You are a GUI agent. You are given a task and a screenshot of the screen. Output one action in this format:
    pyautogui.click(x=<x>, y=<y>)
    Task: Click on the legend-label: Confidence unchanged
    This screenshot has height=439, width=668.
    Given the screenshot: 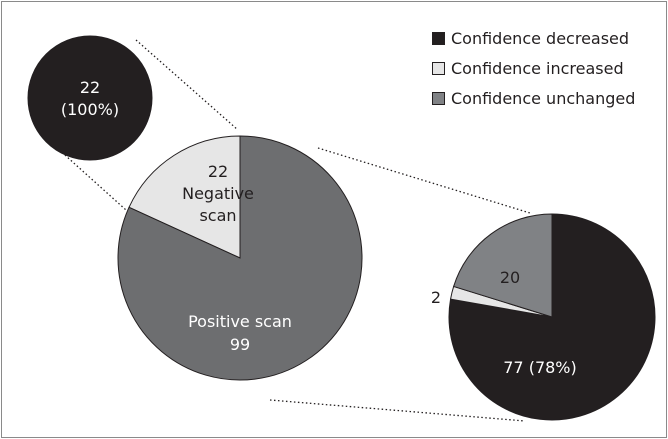 What is the action you would take?
    pyautogui.click(x=543, y=98)
    